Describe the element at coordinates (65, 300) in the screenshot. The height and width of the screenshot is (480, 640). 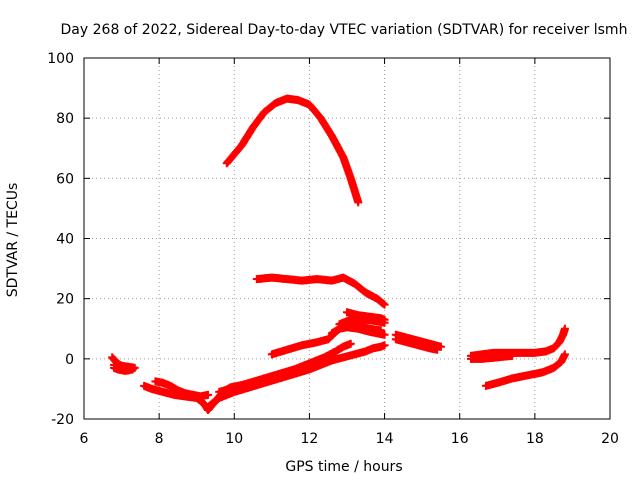
I see `y-tick-label: 20` at that location.